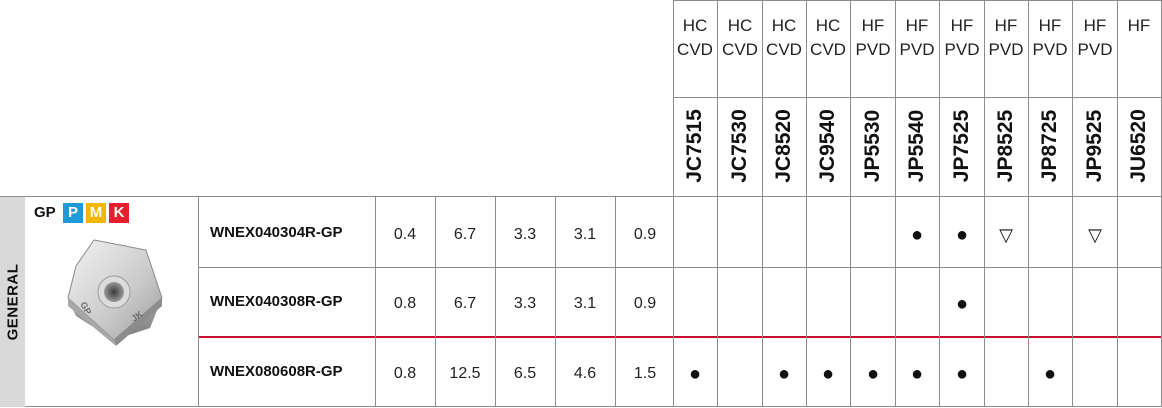 The image size is (1162, 408). I want to click on grade-code: JC7515, so click(694, 146).